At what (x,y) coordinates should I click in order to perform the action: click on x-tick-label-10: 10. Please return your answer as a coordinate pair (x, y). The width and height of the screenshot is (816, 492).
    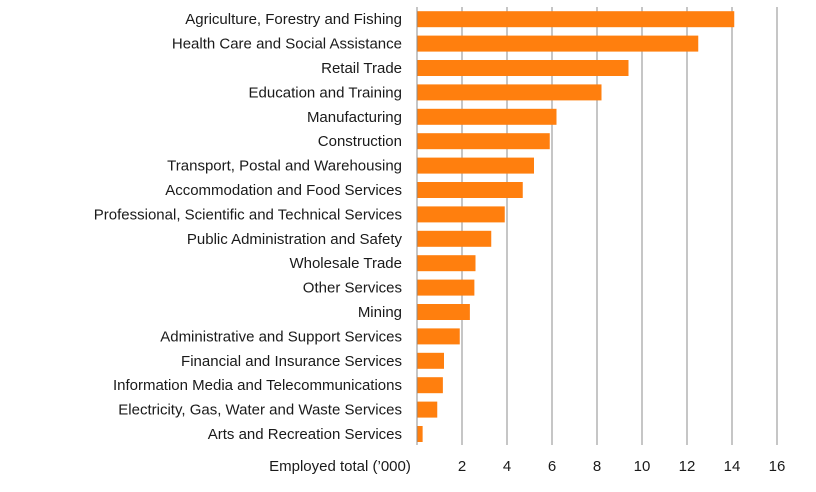
    Looking at the image, I should click on (642, 466).